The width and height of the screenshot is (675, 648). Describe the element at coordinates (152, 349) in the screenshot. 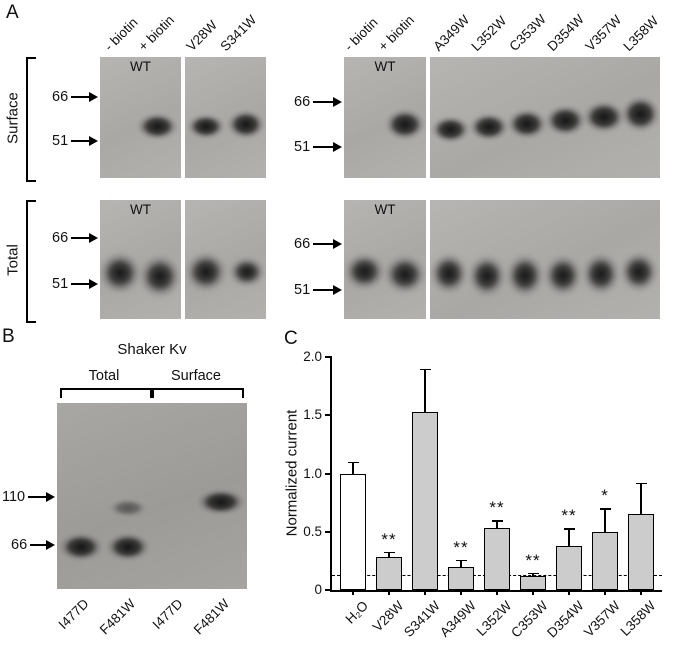

I see `panel-b-title: Shaker Kv` at that location.